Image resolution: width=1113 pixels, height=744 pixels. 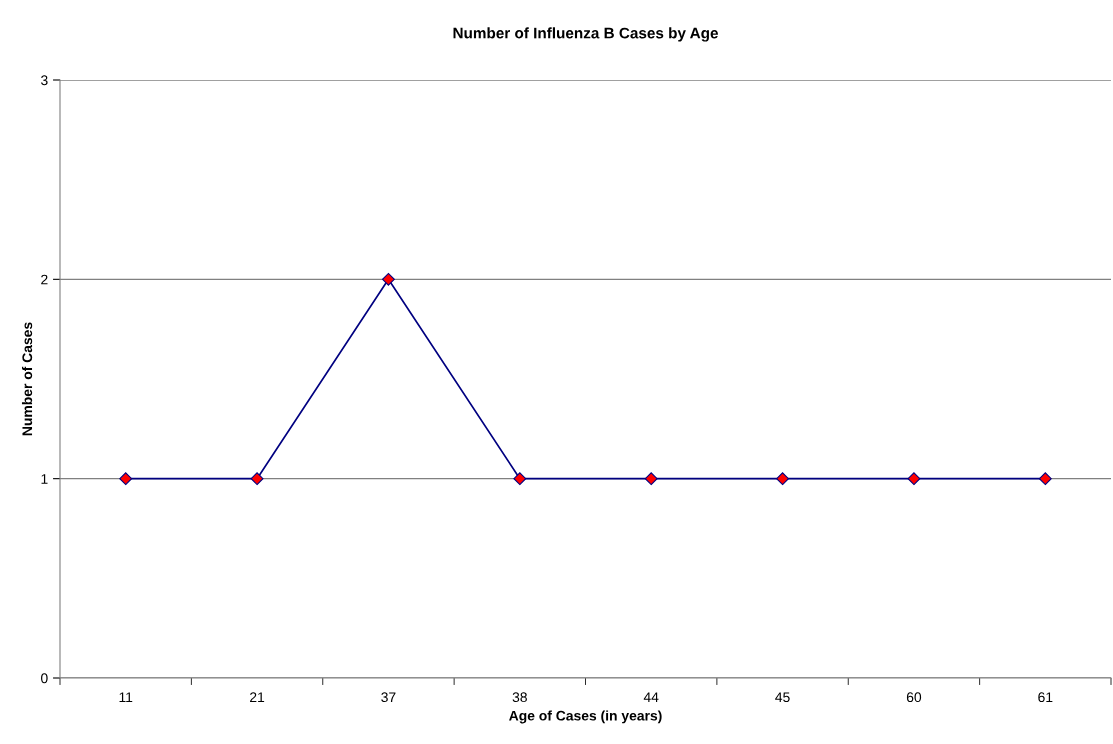 I want to click on y-axis-title: Number of Cases, so click(x=27, y=379).